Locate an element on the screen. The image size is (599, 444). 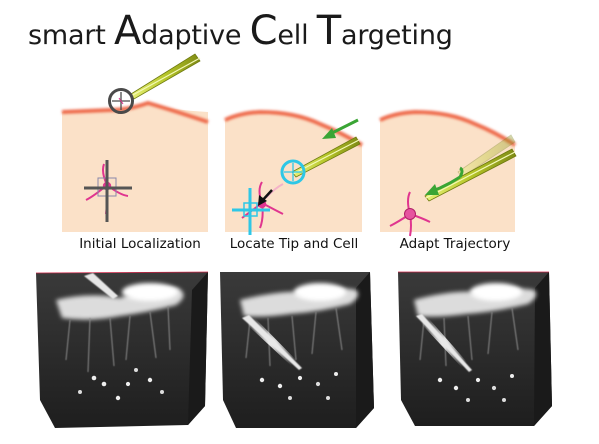
title-initial-a: A is located at coordinates (127, 31).